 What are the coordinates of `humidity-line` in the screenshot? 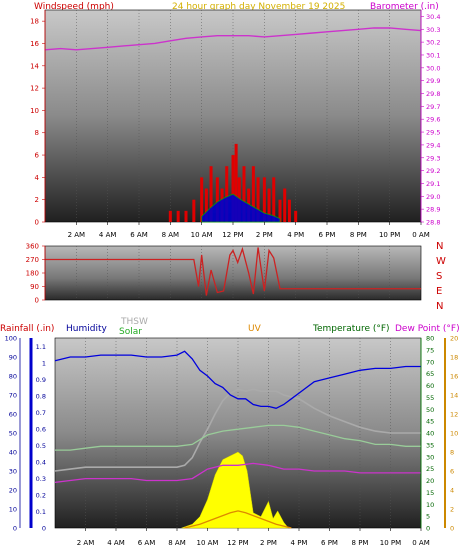 It's located at (237, 379).